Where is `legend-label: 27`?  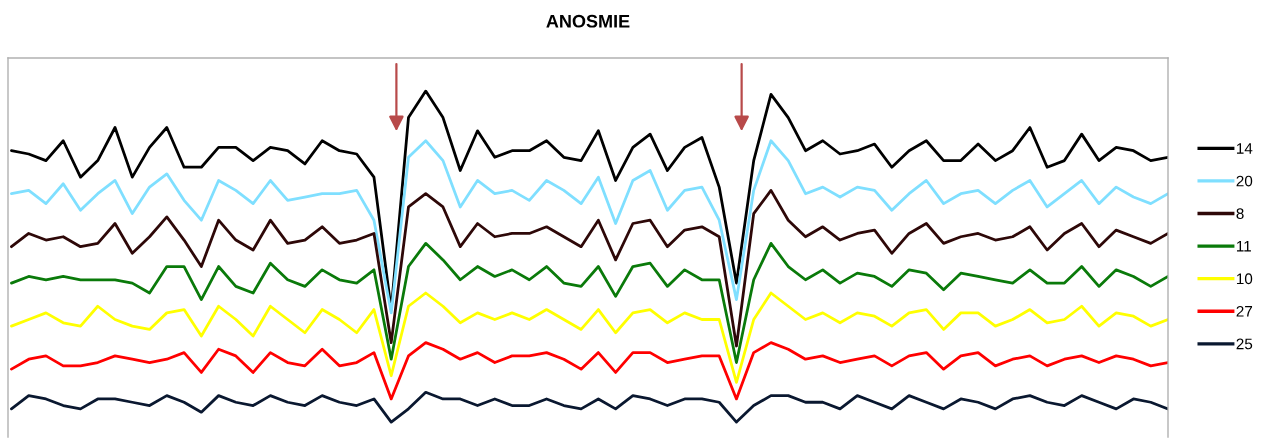
legend-label: 27 is located at coordinates (1244, 311).